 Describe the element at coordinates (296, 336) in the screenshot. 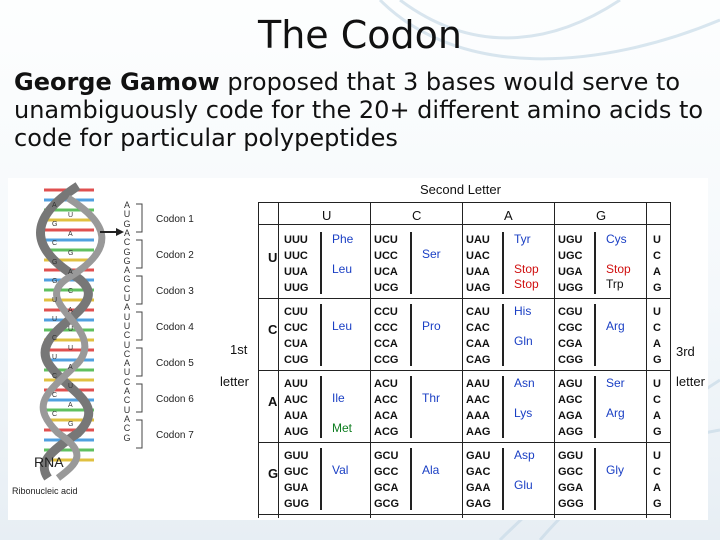

I see `codon-list: CUU CUC CUA CUG` at that location.